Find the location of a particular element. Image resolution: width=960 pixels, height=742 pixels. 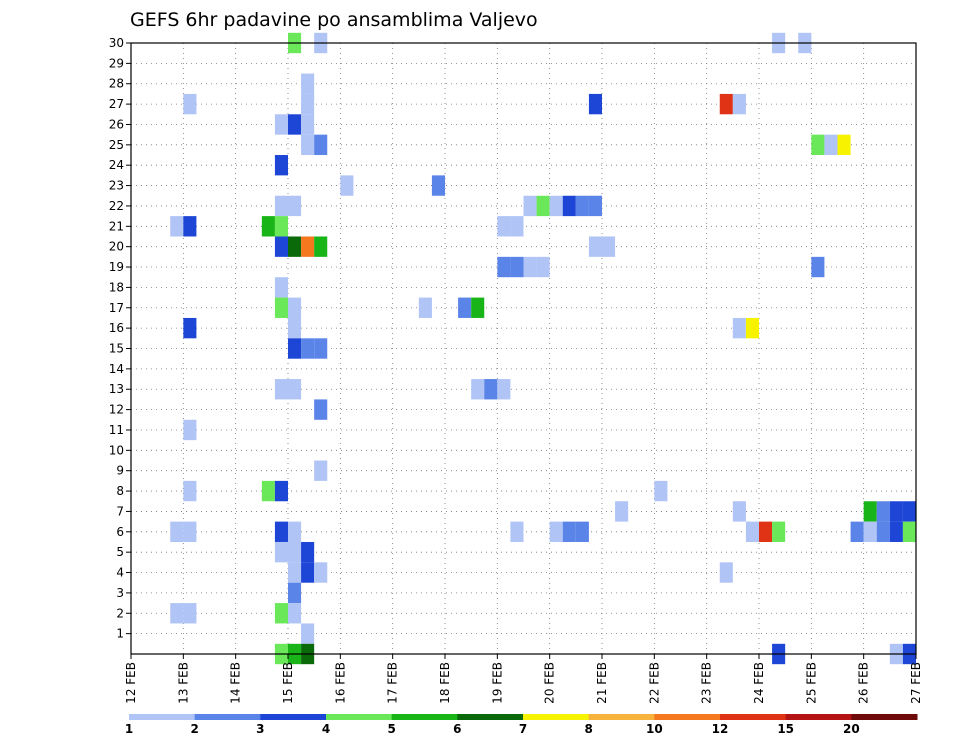

y-tick-label: 26 is located at coordinates (116, 124).